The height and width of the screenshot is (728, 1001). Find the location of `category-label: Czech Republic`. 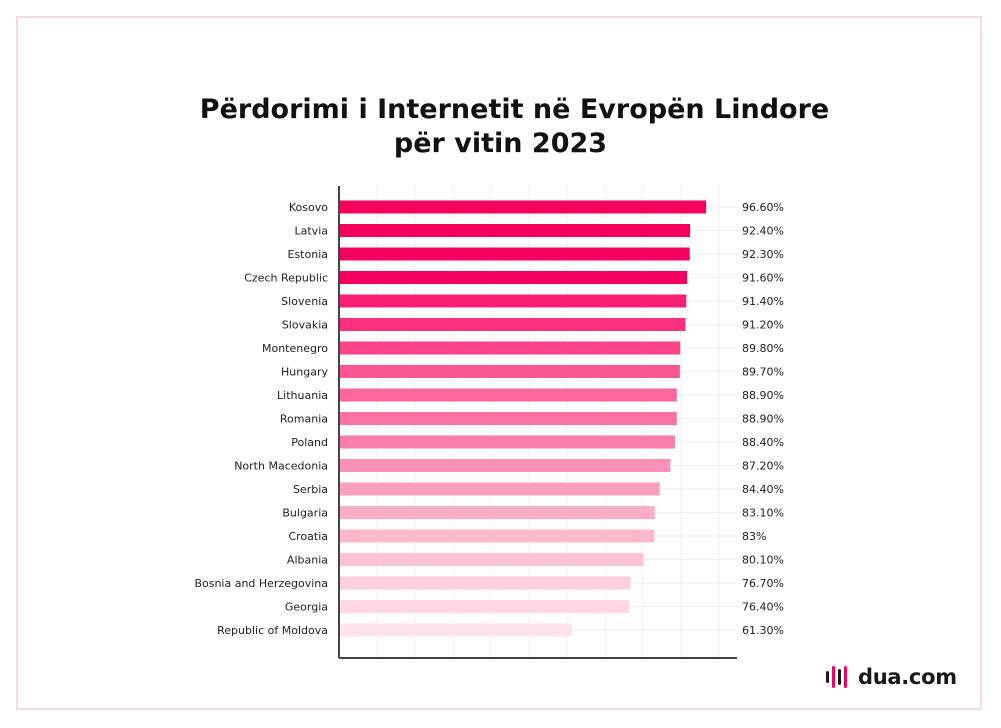

category-label: Czech Republic is located at coordinates (286, 278).